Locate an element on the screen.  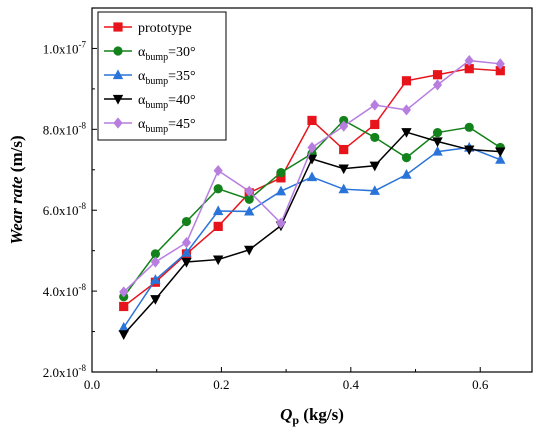
x-axis-title-main: Q is located at coordinates (286, 414).